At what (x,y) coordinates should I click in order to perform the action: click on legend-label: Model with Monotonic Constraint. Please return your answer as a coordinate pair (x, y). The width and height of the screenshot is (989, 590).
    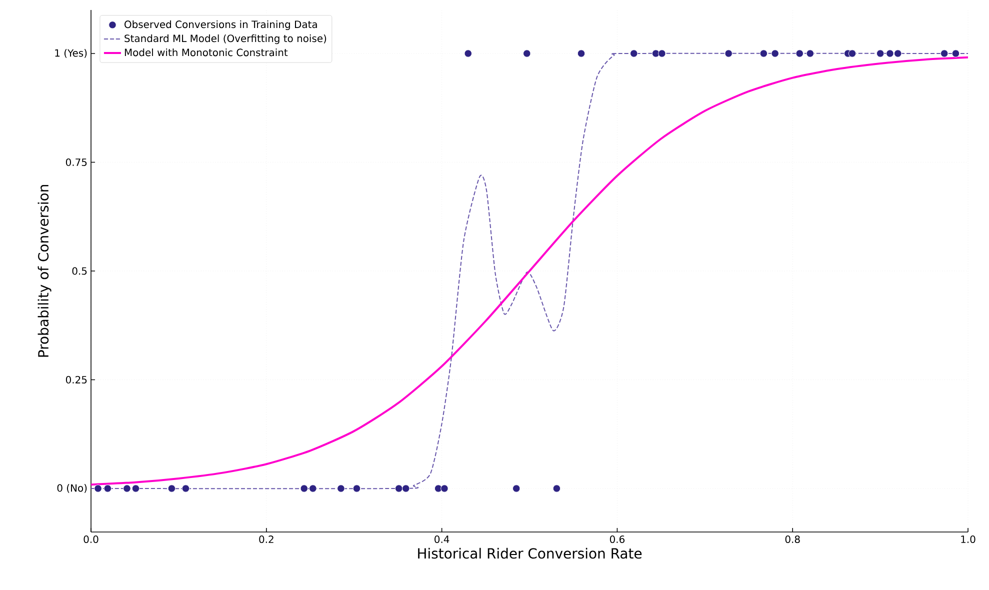
    Looking at the image, I should click on (206, 52).